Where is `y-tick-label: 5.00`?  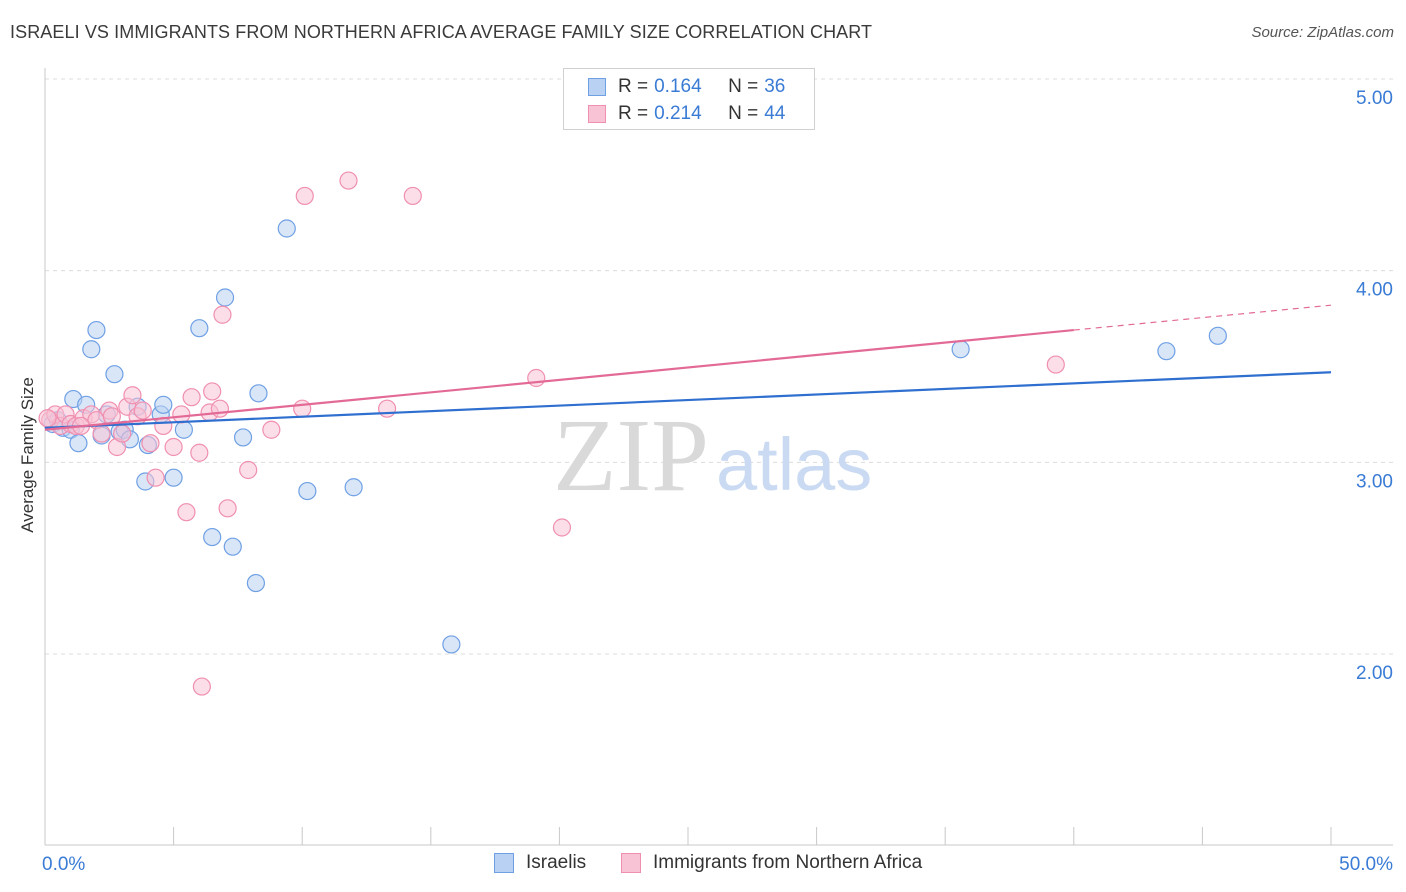 y-tick-label: 5.00 is located at coordinates (1374, 98).